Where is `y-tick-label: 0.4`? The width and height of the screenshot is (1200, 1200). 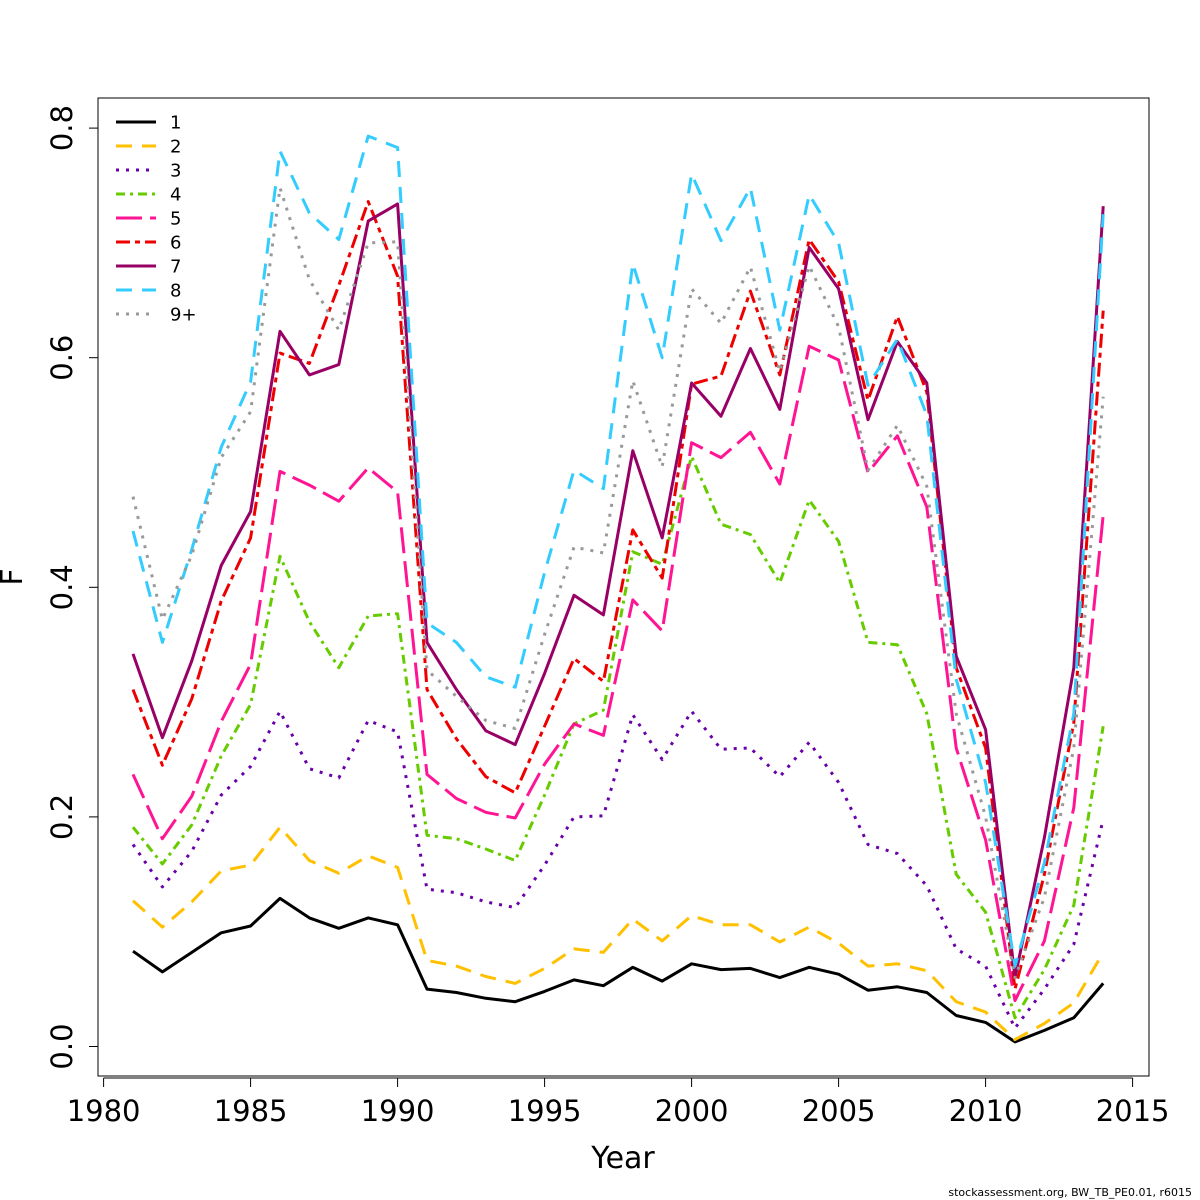
y-tick-label: 0.4 is located at coordinates (62, 587).